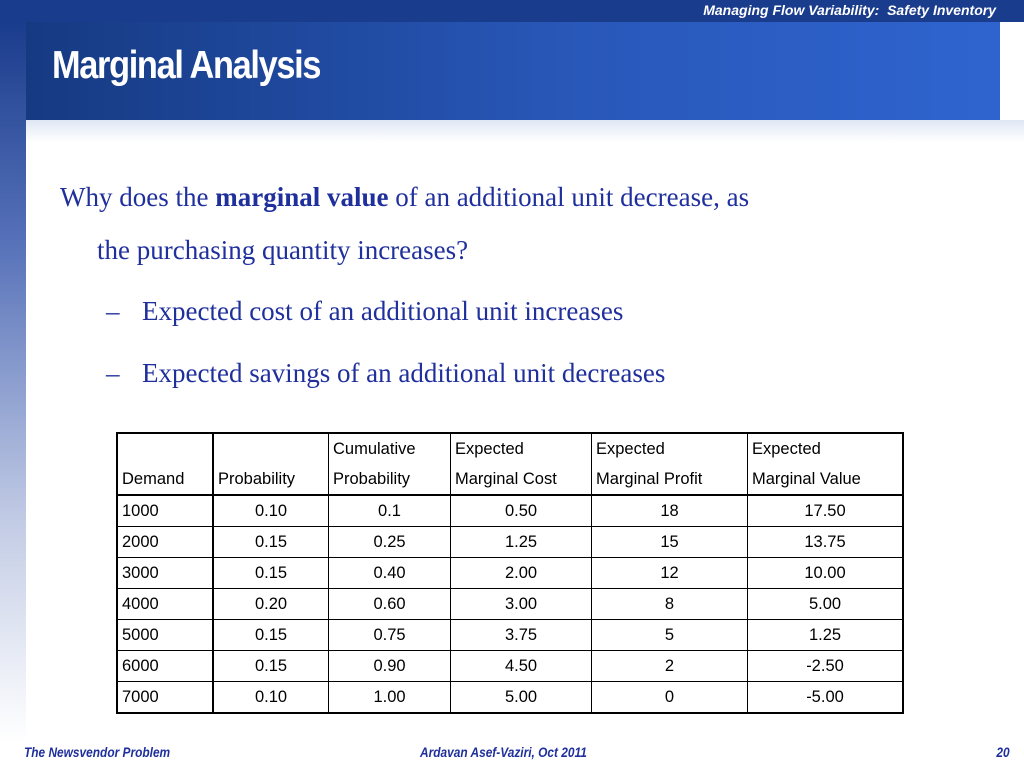 The height and width of the screenshot is (768, 1024). I want to click on question-bold: marginal value, so click(302, 197).